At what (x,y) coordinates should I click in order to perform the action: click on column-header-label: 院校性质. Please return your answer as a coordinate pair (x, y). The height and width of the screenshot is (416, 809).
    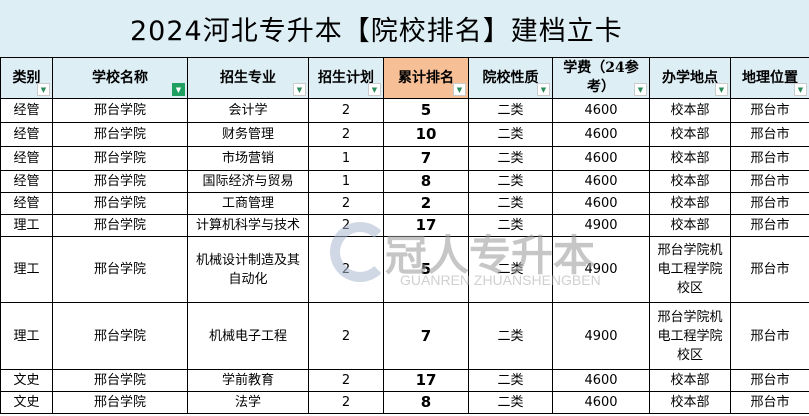
    Looking at the image, I should click on (510, 77).